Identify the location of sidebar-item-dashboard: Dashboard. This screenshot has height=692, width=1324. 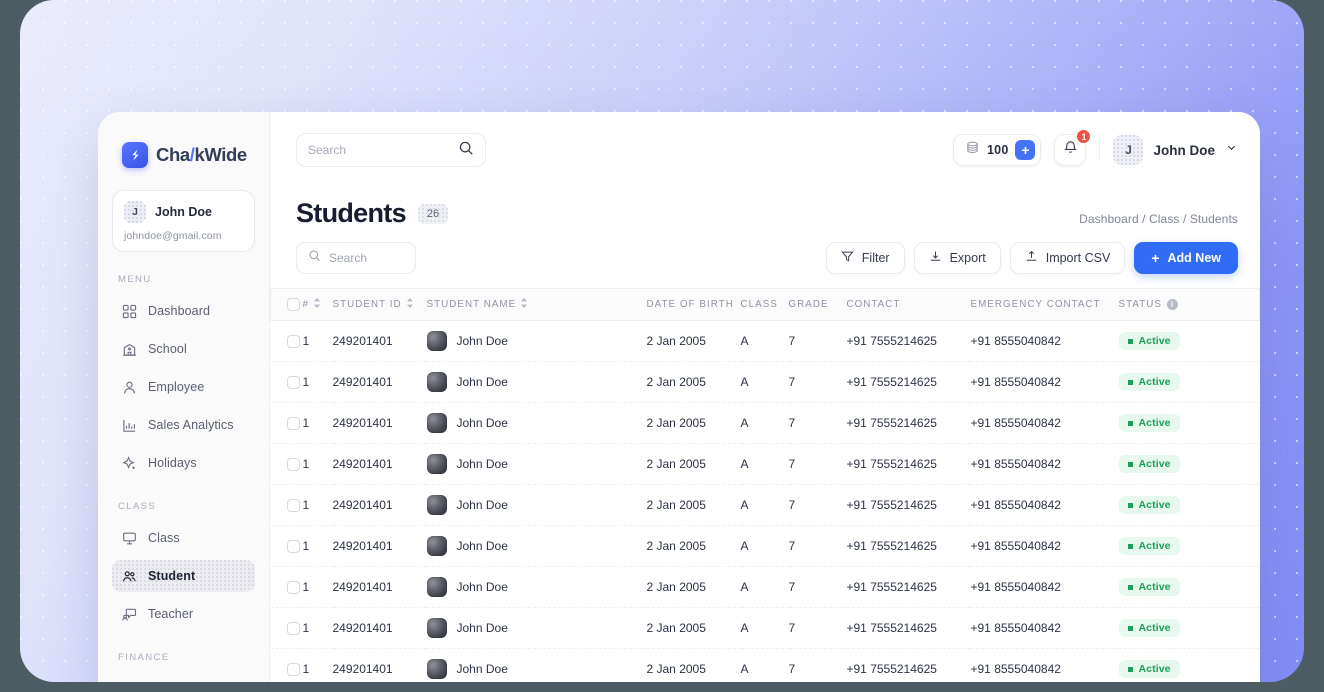
(183, 311).